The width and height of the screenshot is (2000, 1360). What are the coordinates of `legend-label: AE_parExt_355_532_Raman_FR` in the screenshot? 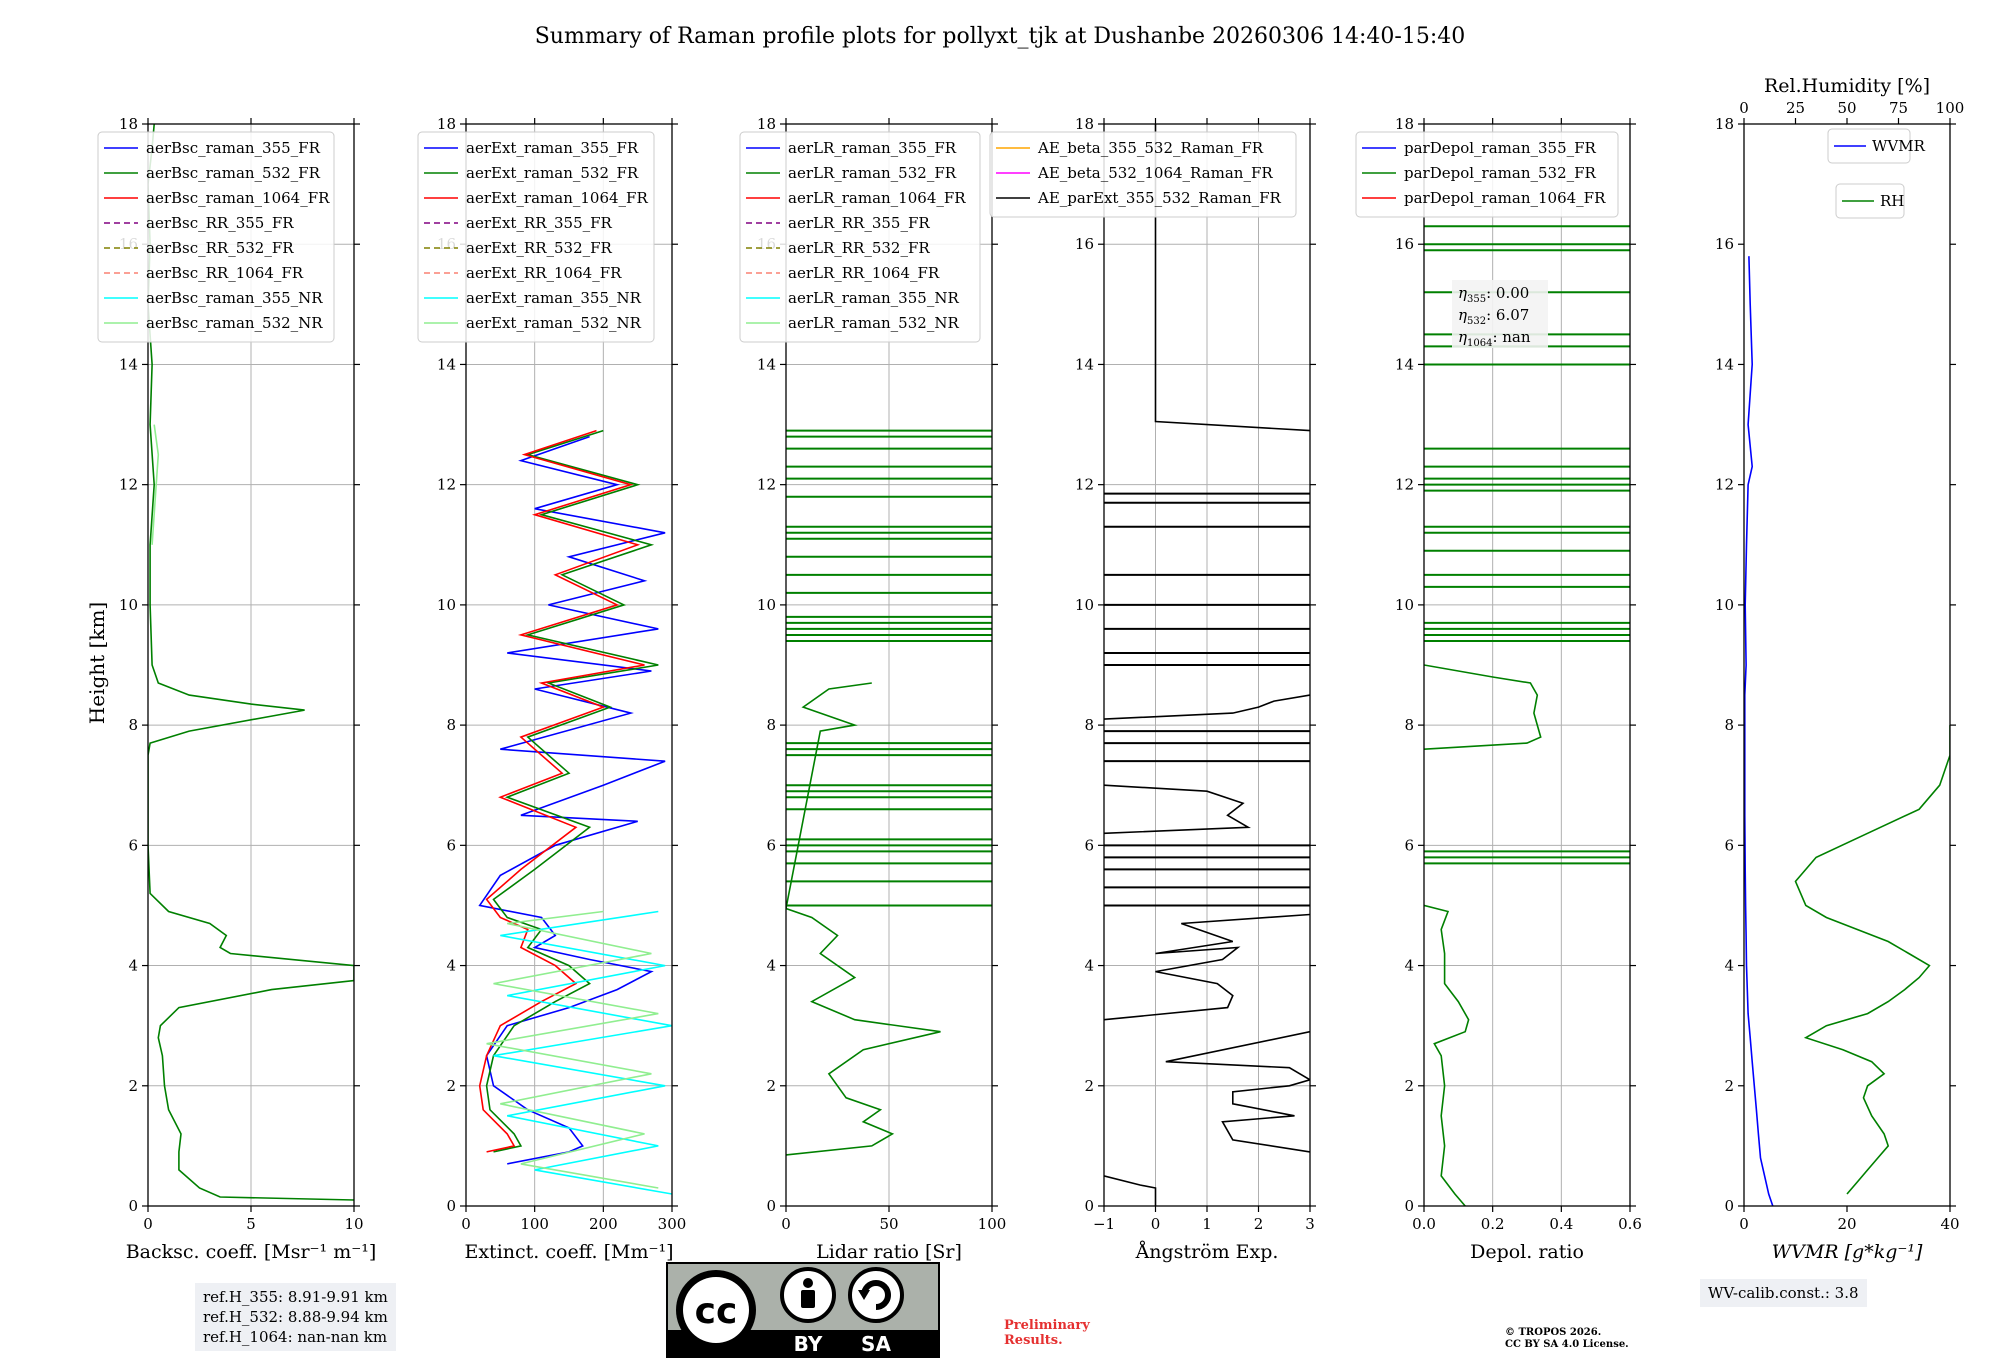 It's located at (1159, 198).